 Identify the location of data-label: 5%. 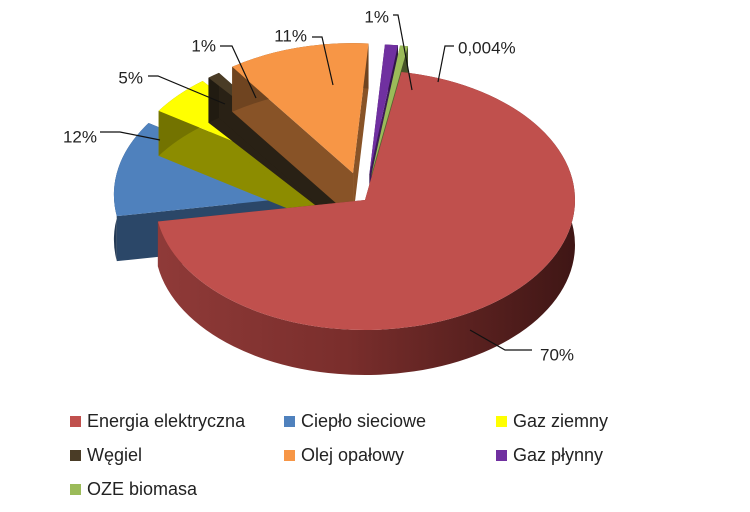
(130, 77).